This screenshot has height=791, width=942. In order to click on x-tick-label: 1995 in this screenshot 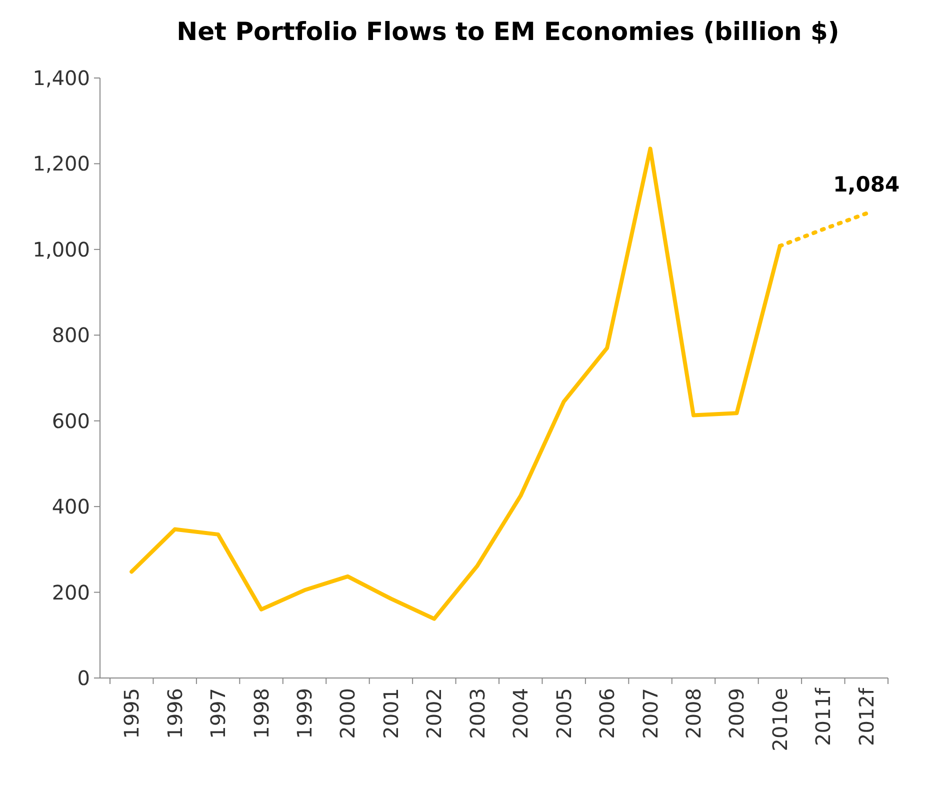, I will do `click(132, 713)`.